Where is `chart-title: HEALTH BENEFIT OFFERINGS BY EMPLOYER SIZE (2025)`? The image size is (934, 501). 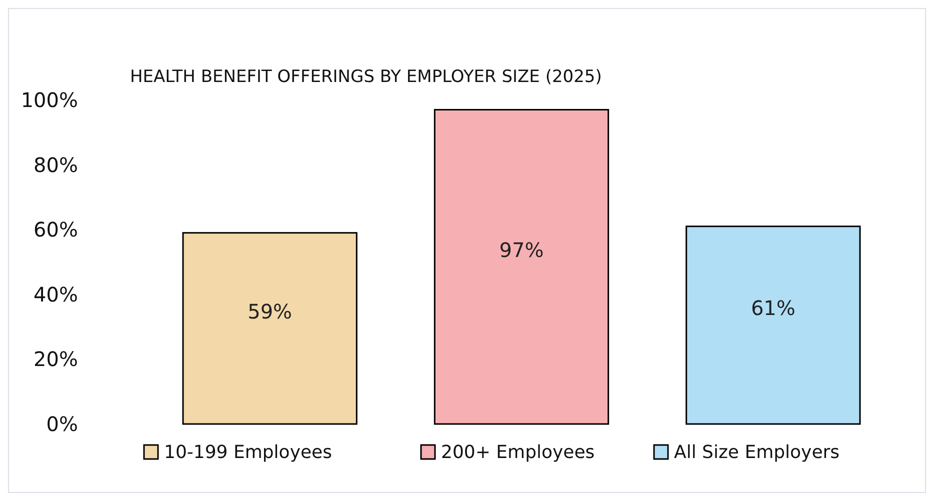 chart-title: HEALTH BENEFIT OFFERINGS BY EMPLOYER SIZE (2025) is located at coordinates (366, 77).